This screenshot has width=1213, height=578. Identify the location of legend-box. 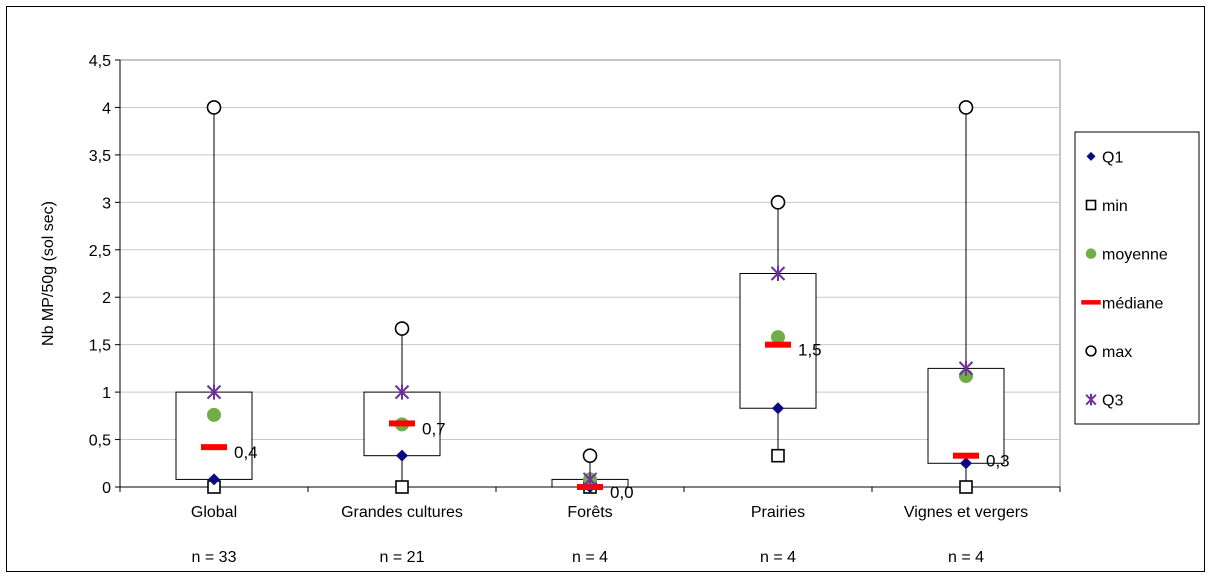
(1137, 278).